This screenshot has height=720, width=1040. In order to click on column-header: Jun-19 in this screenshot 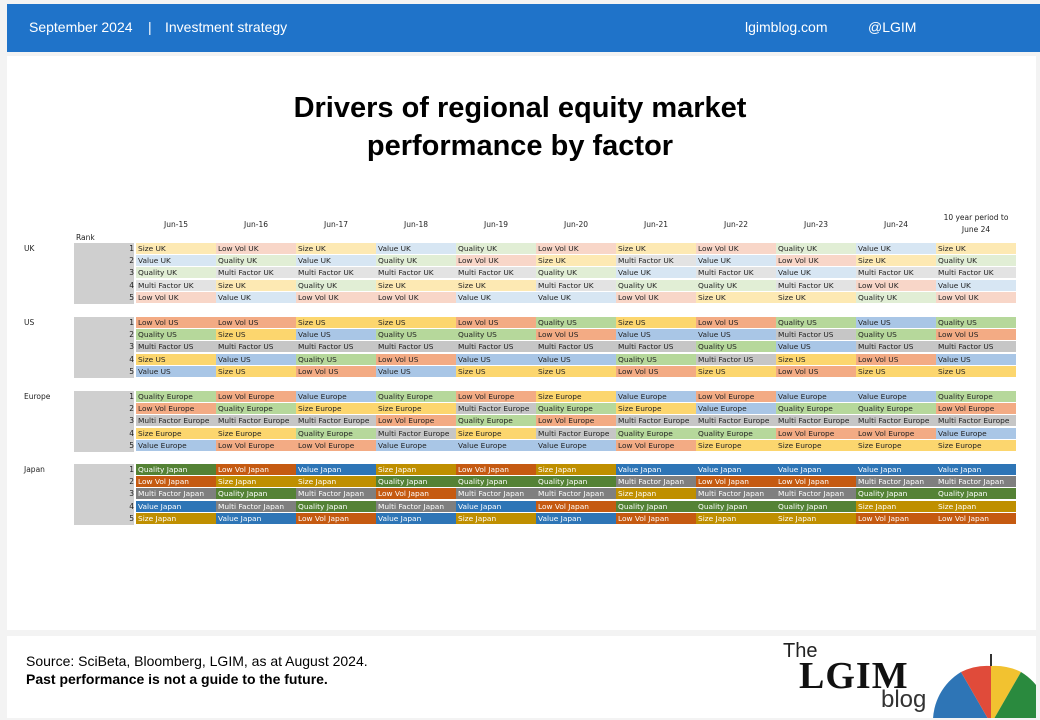, I will do `click(496, 224)`.